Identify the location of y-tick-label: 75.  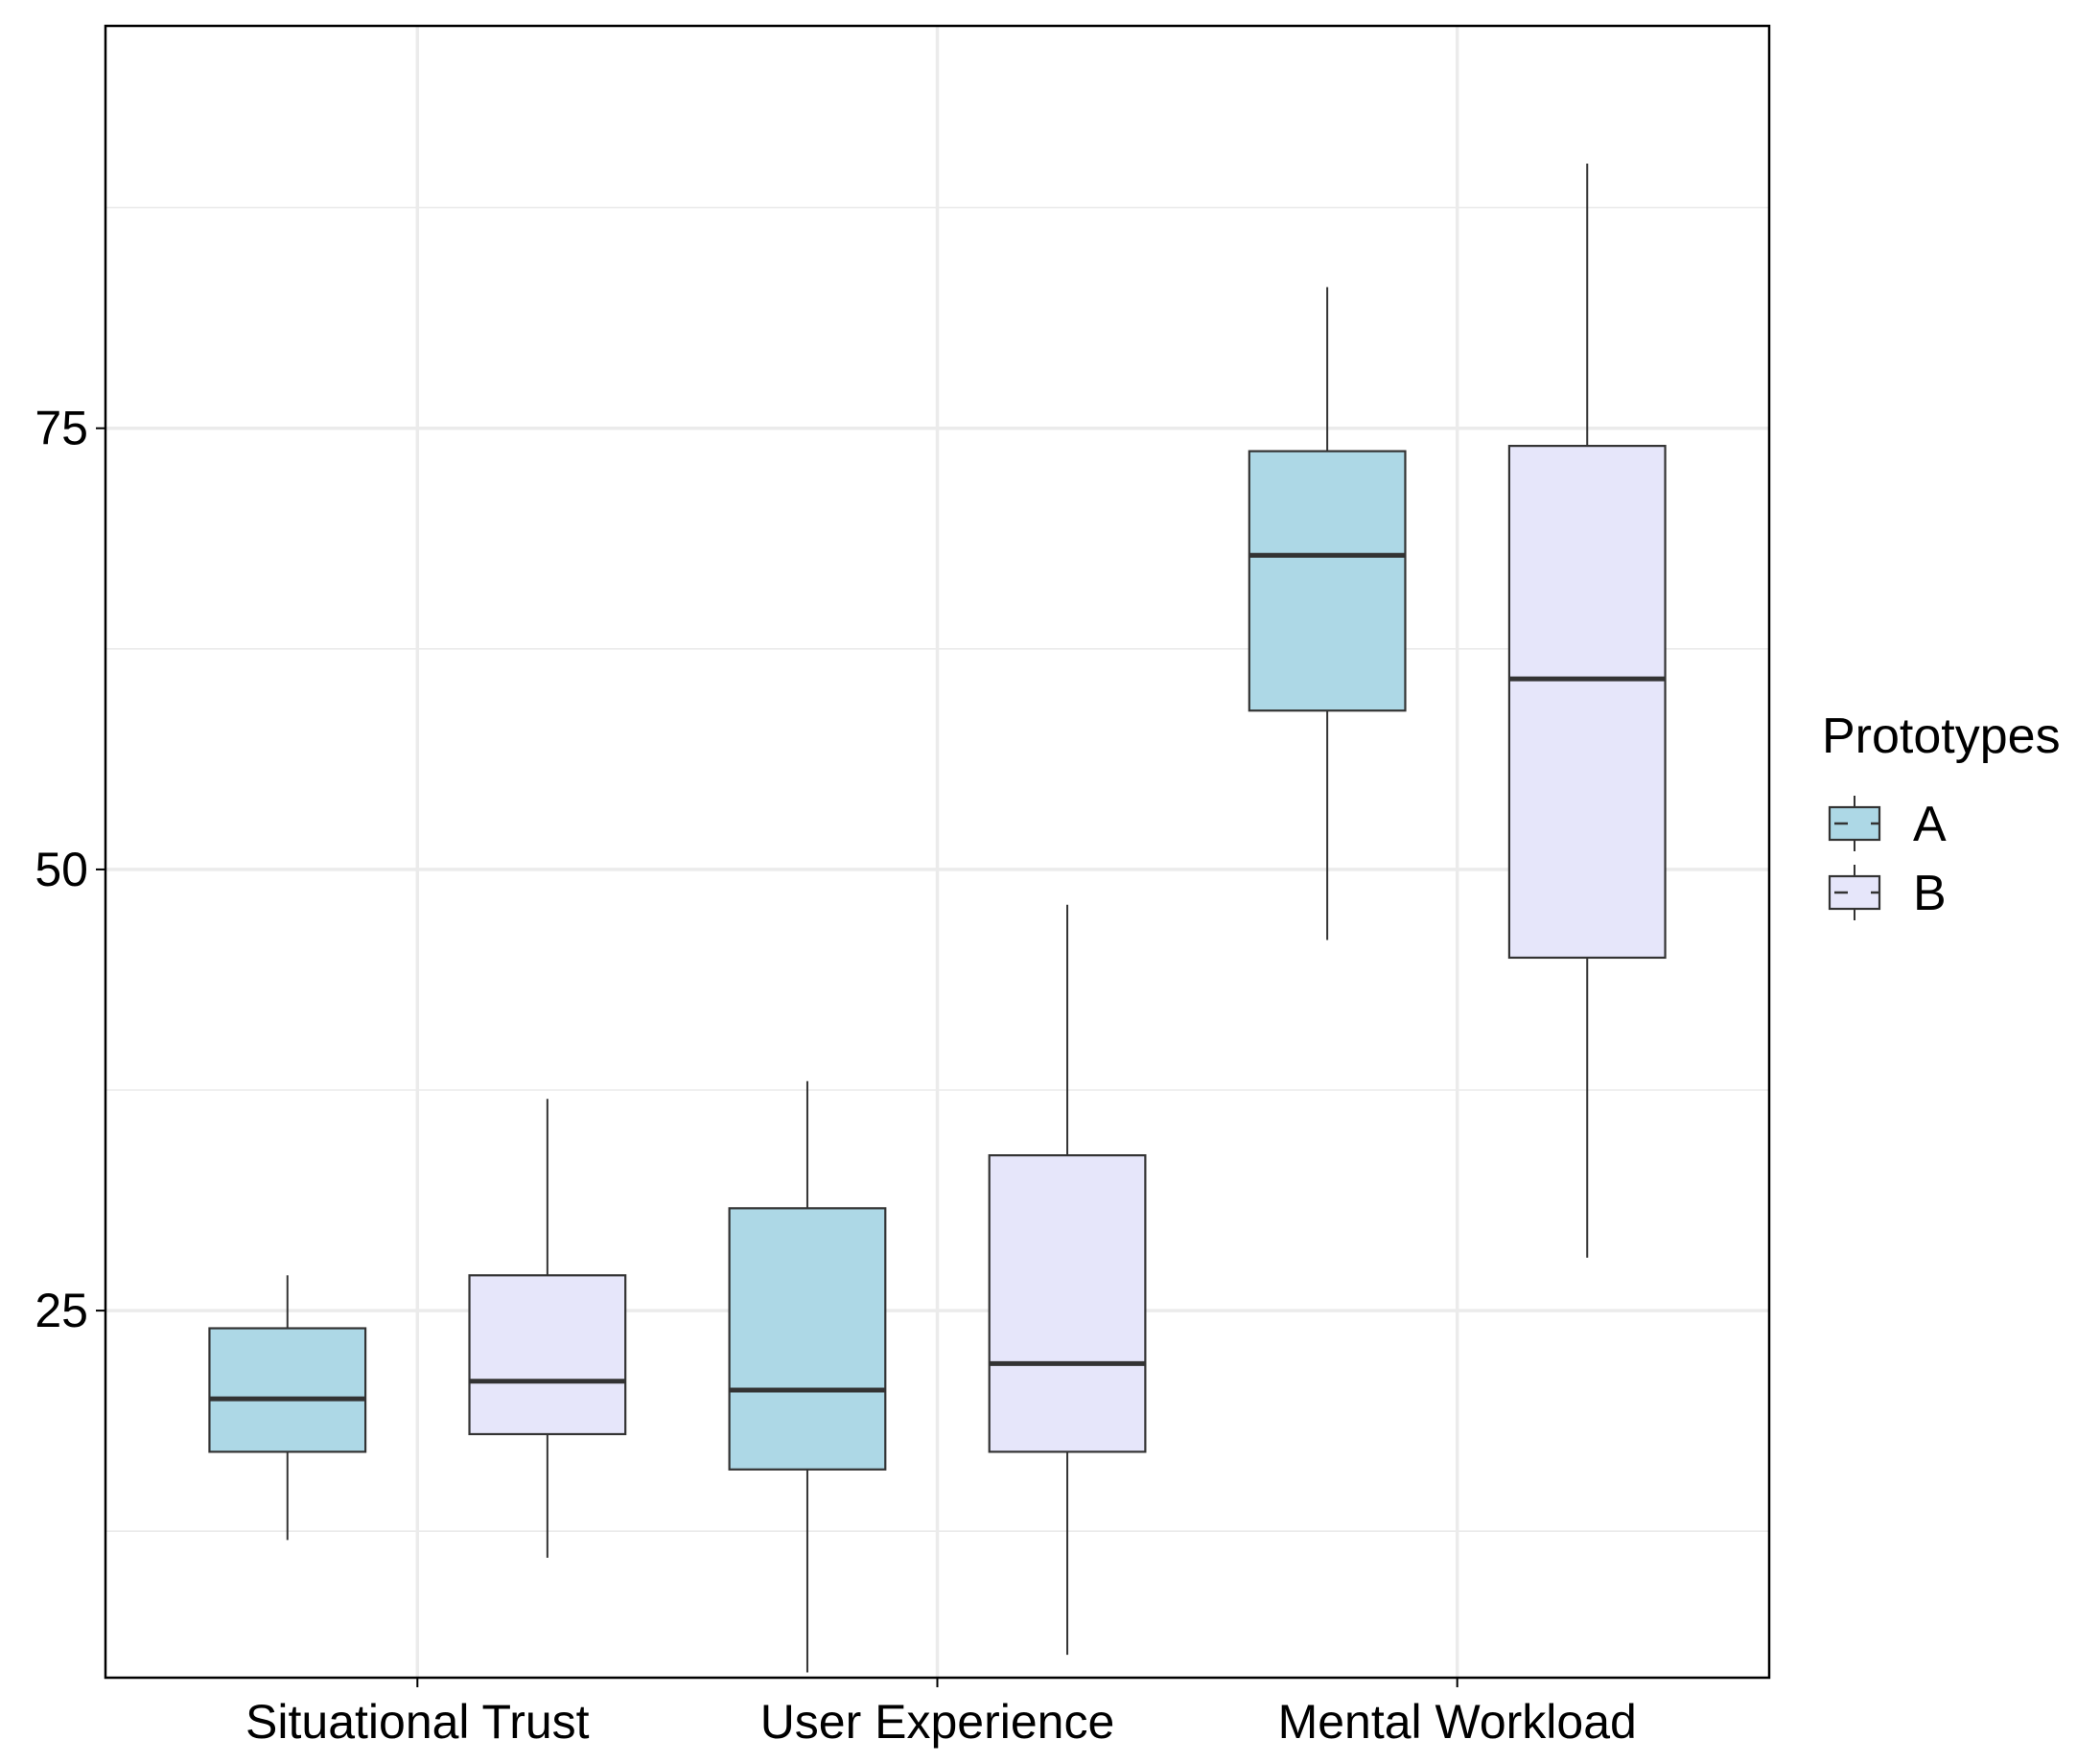
(61, 428).